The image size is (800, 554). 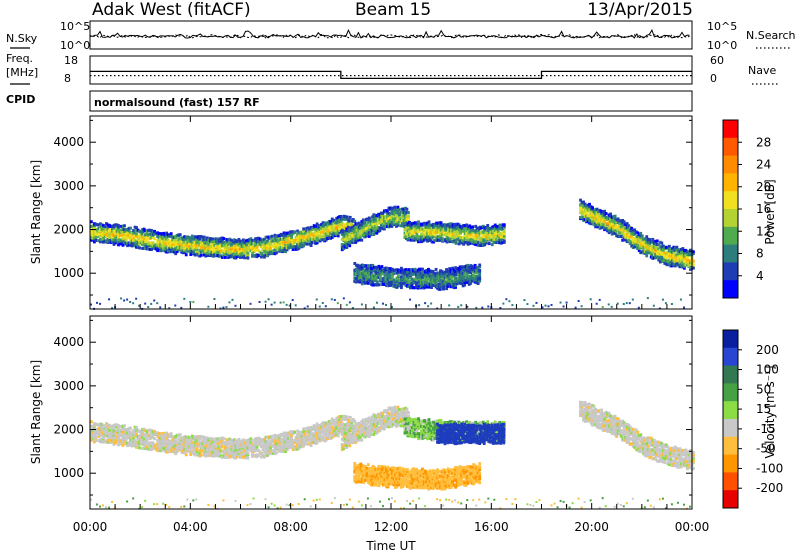 What do you see at coordinates (36, 212) in the screenshot?
I see `power-ylabel: Slant Range [km]` at bounding box center [36, 212].